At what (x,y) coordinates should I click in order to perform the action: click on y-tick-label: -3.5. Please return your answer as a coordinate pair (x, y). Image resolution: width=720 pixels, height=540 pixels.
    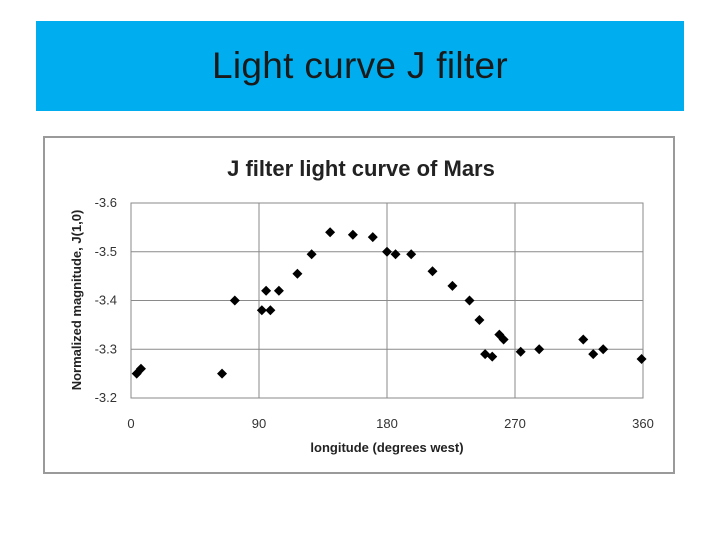
    Looking at the image, I should click on (106, 251).